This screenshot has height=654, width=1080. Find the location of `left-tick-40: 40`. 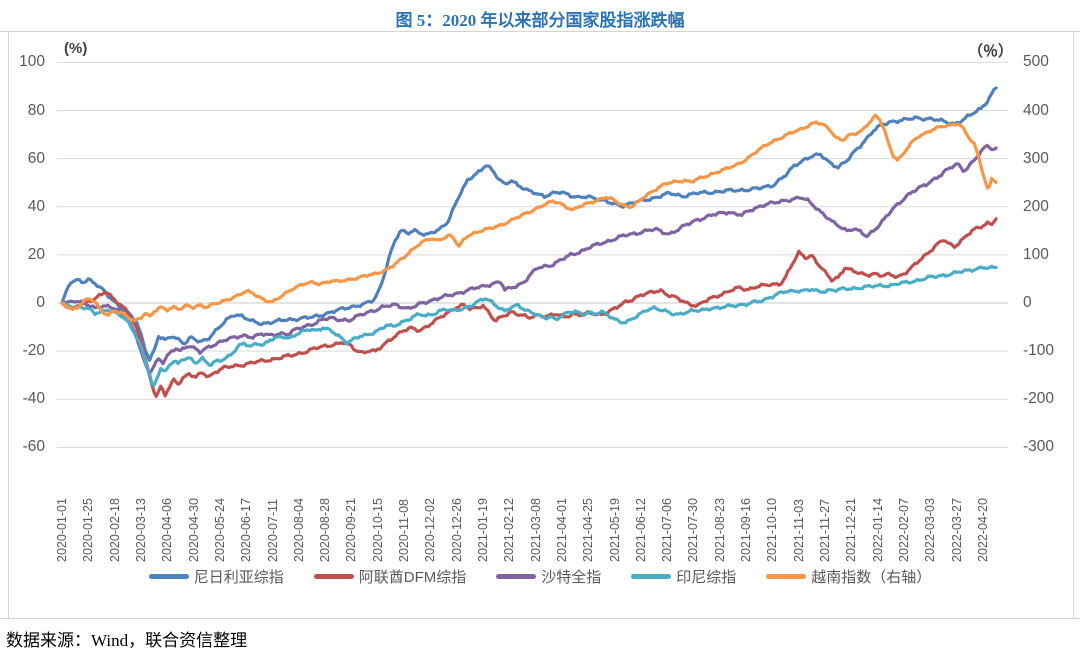

left-tick-40: 40 is located at coordinates (36, 206).